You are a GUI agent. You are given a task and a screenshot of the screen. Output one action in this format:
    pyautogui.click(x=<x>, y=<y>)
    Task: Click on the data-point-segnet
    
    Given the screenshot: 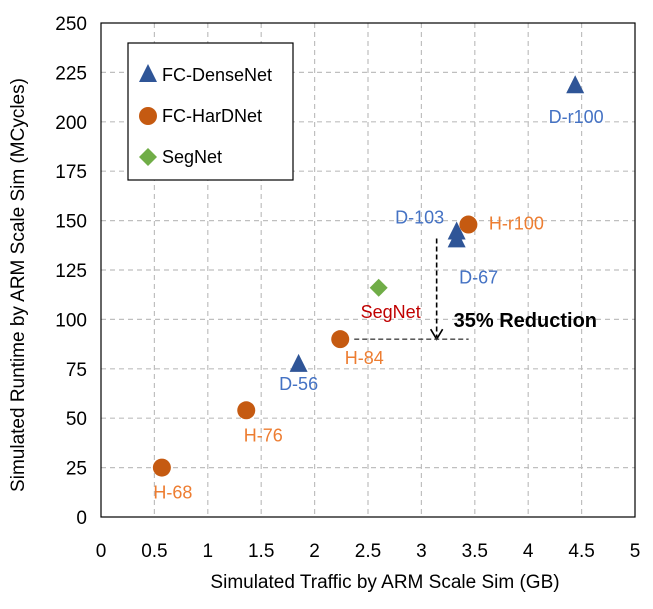 What is the action you would take?
    pyautogui.click(x=378, y=287)
    